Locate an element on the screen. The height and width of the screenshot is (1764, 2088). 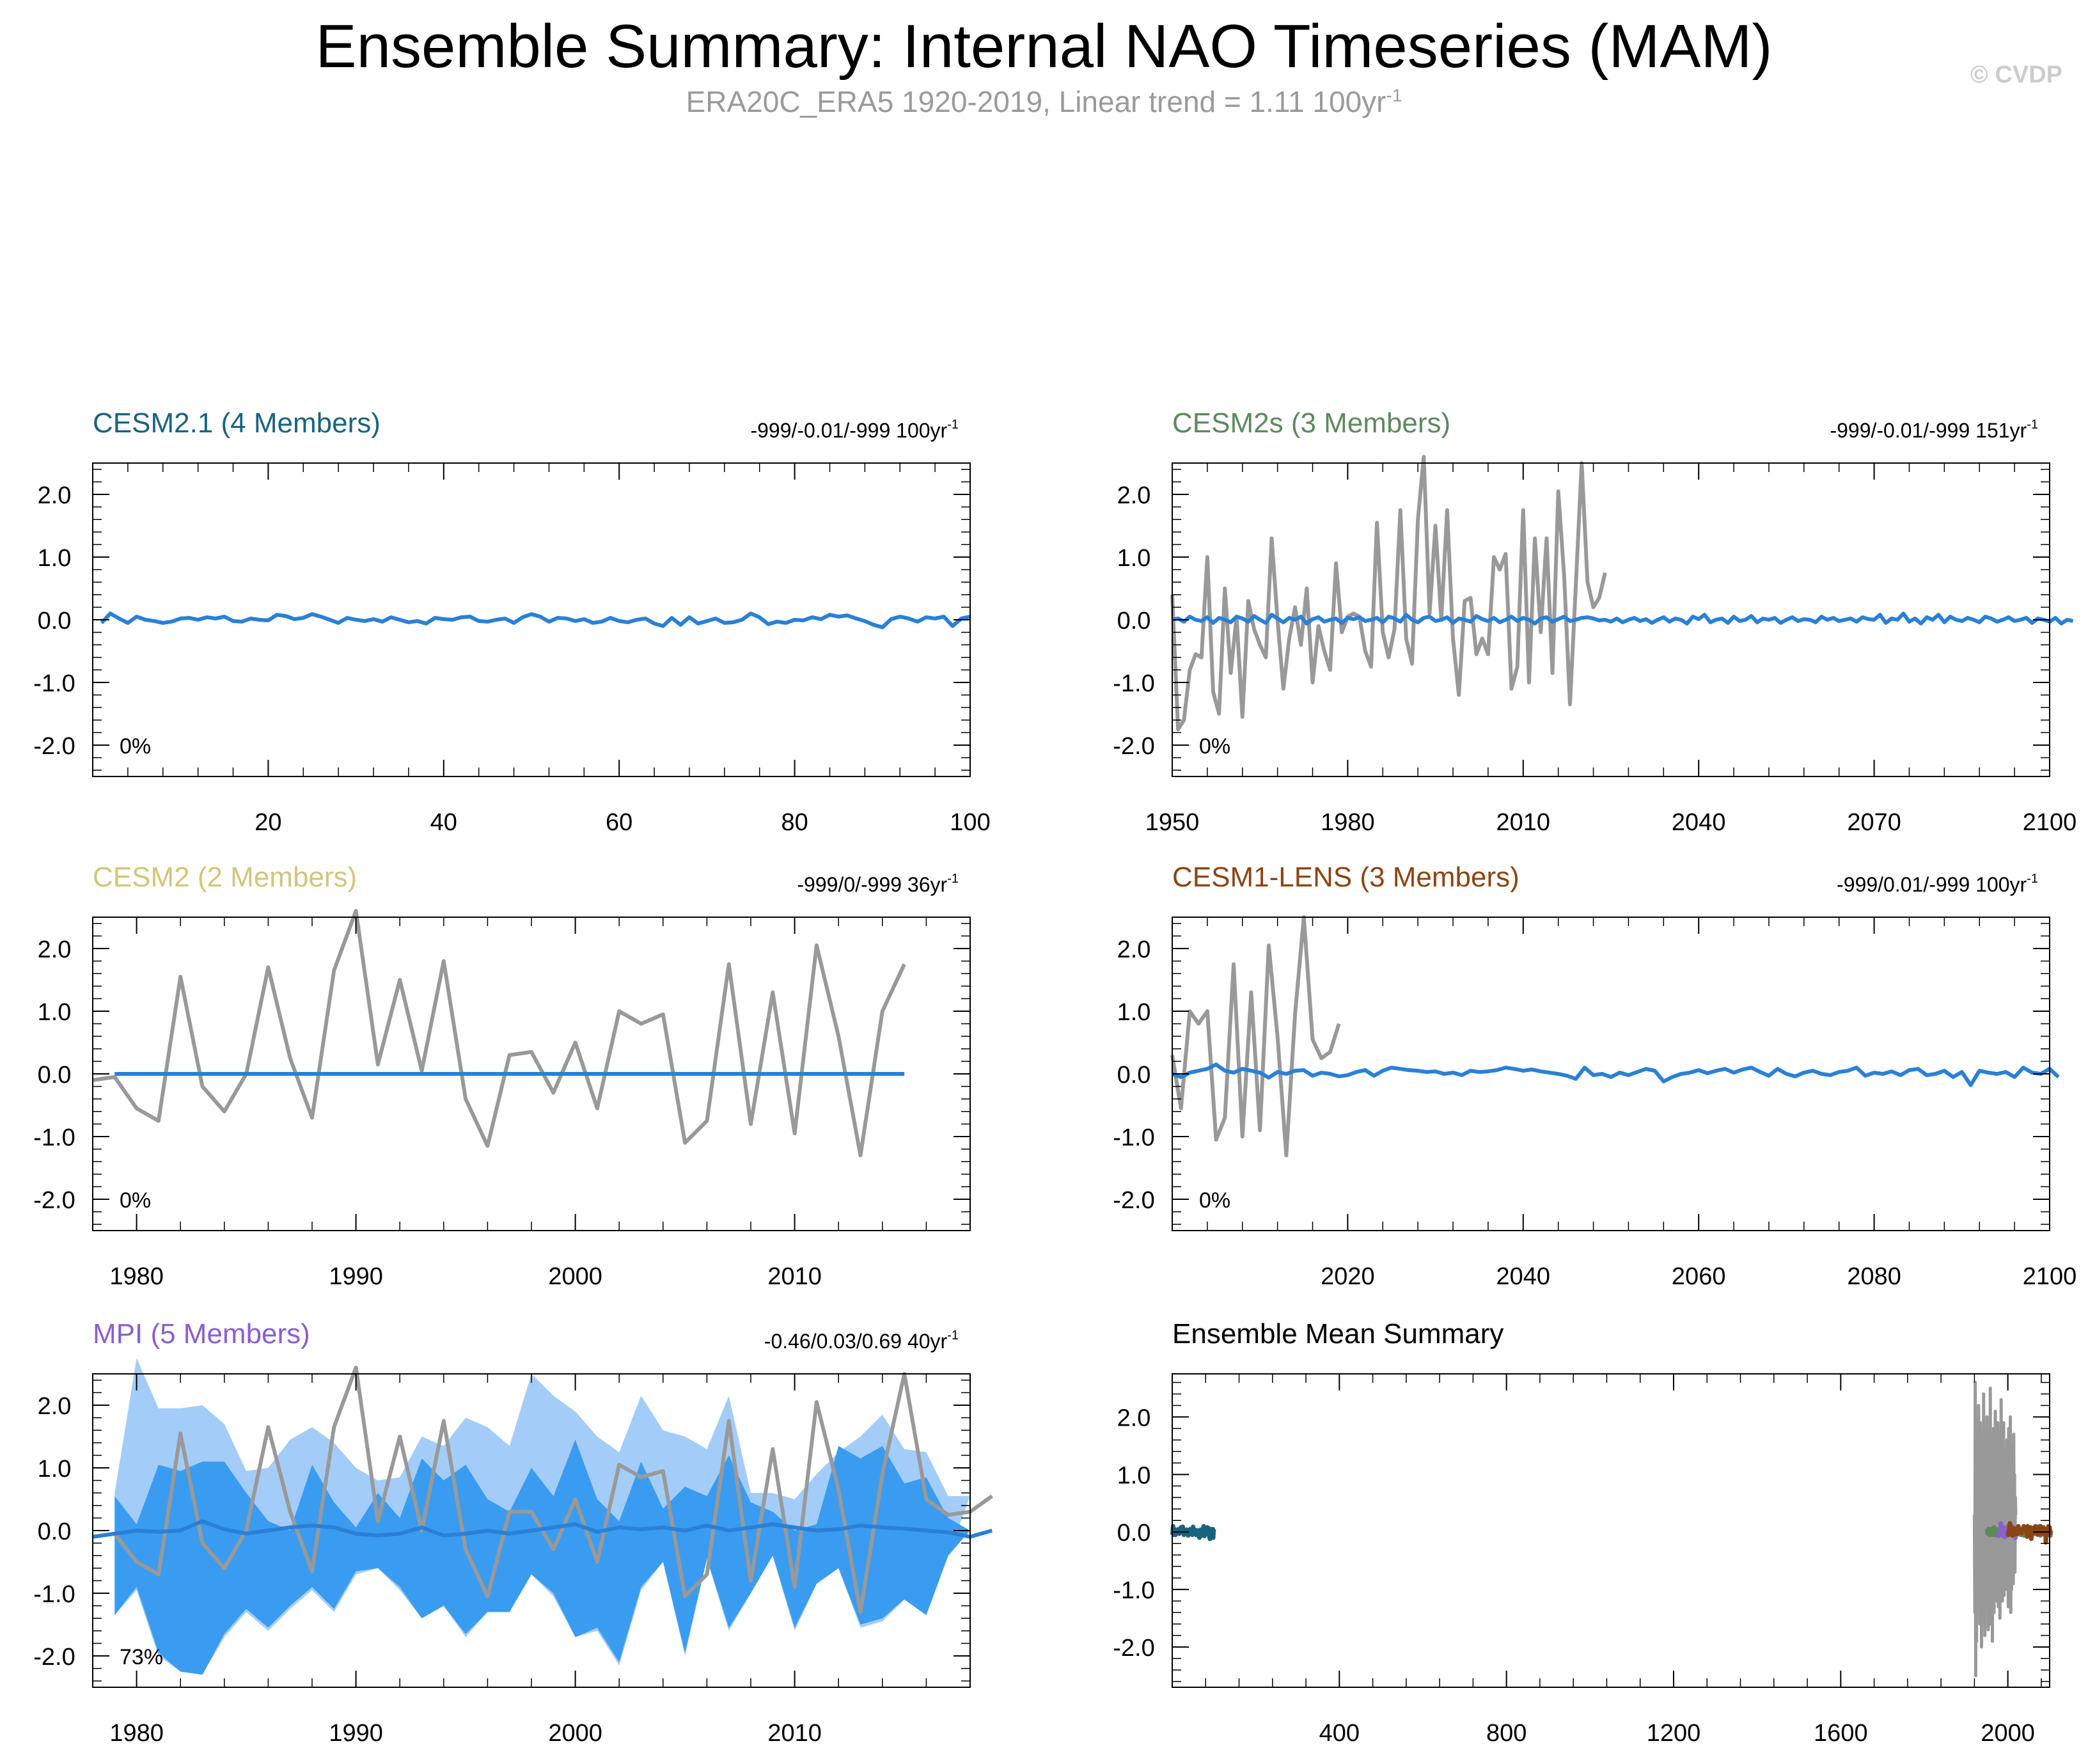
cesm2s-ytick-label: -1.0 is located at coordinates (1133, 683).